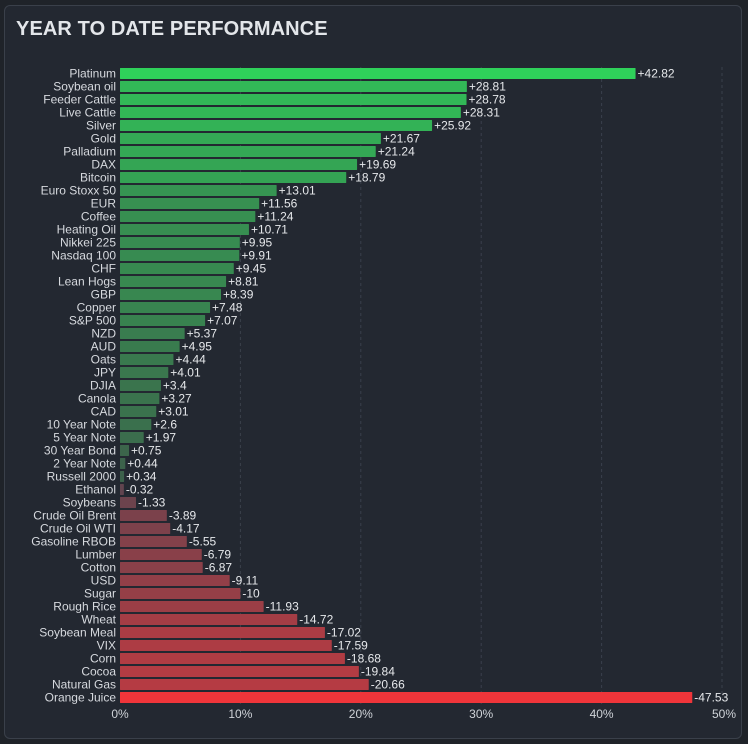  What do you see at coordinates (98, 620) in the screenshot?
I see `category-label: Wheat` at bounding box center [98, 620].